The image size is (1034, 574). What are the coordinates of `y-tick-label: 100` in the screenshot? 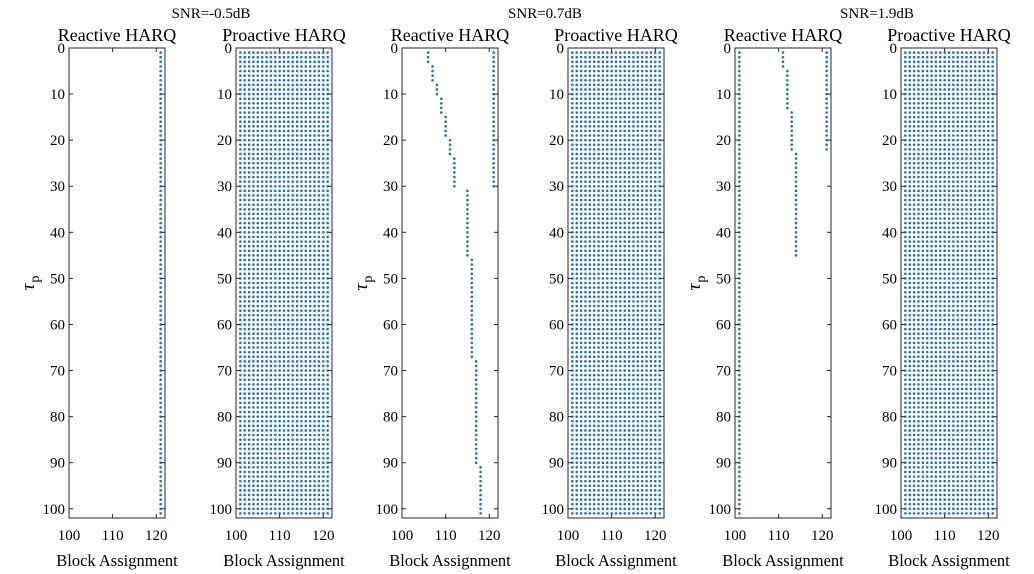 It's located at (221, 510).